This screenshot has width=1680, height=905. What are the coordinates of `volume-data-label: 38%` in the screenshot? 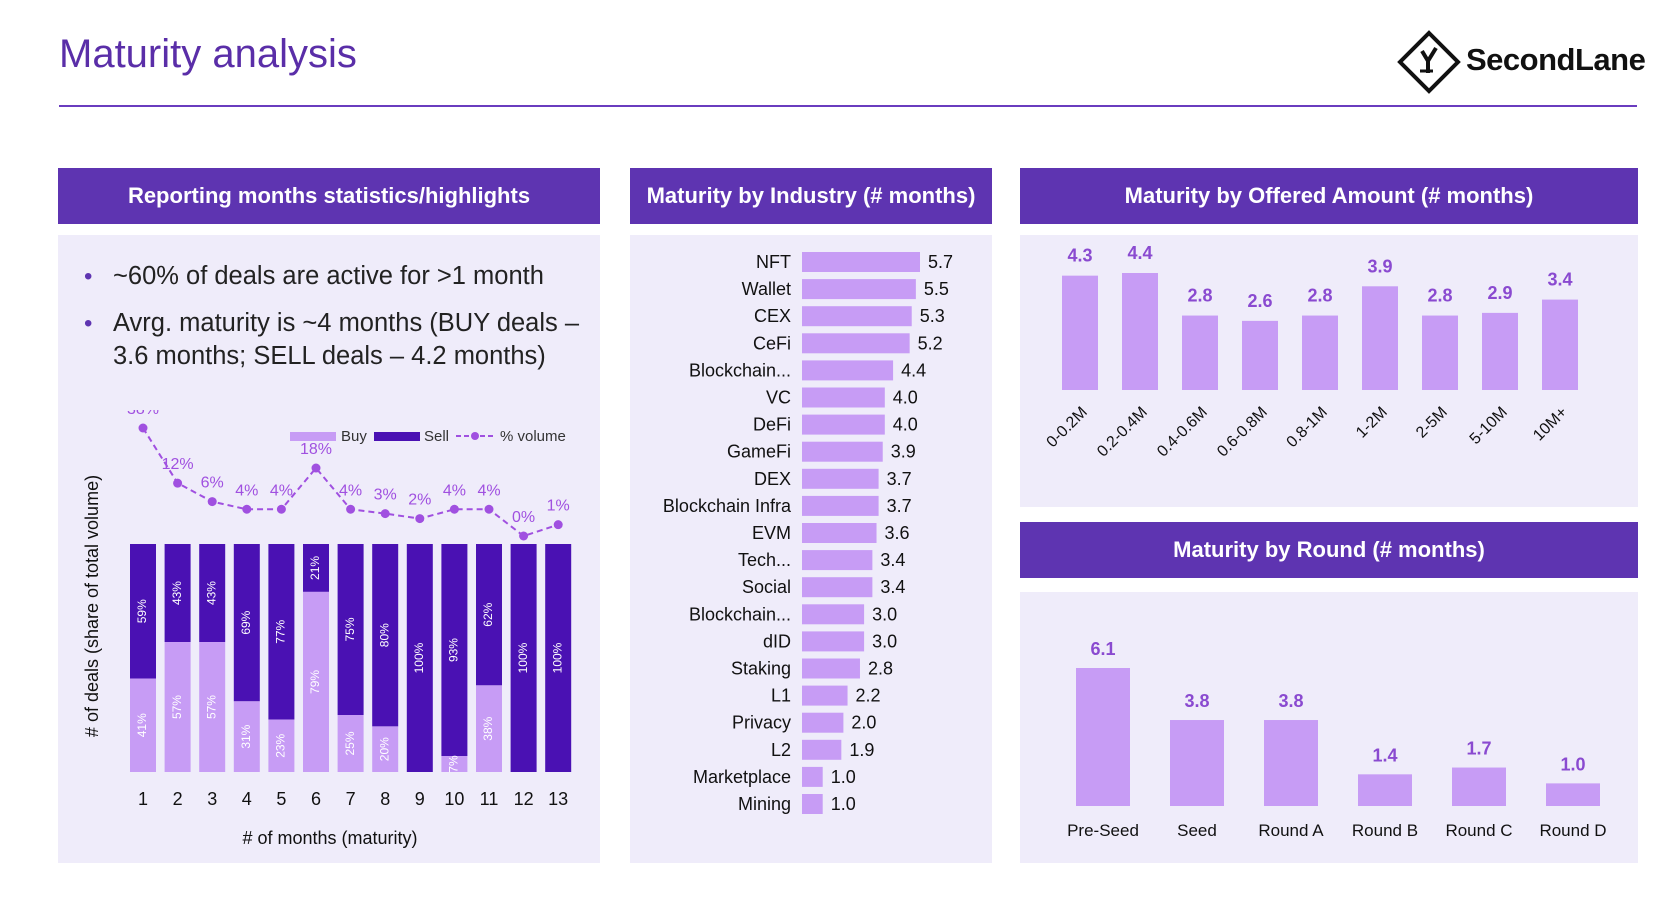 It's located at (143, 414).